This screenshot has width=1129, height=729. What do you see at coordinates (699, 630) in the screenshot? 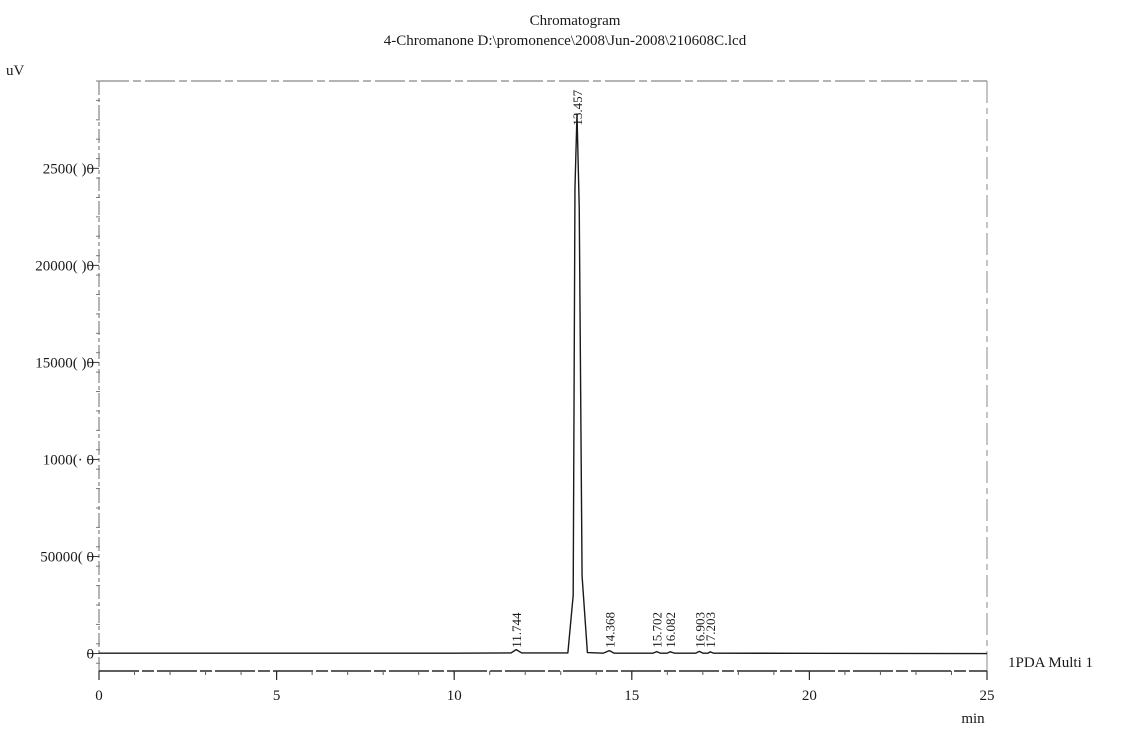
I see `peak-label: 16.903` at bounding box center [699, 630].